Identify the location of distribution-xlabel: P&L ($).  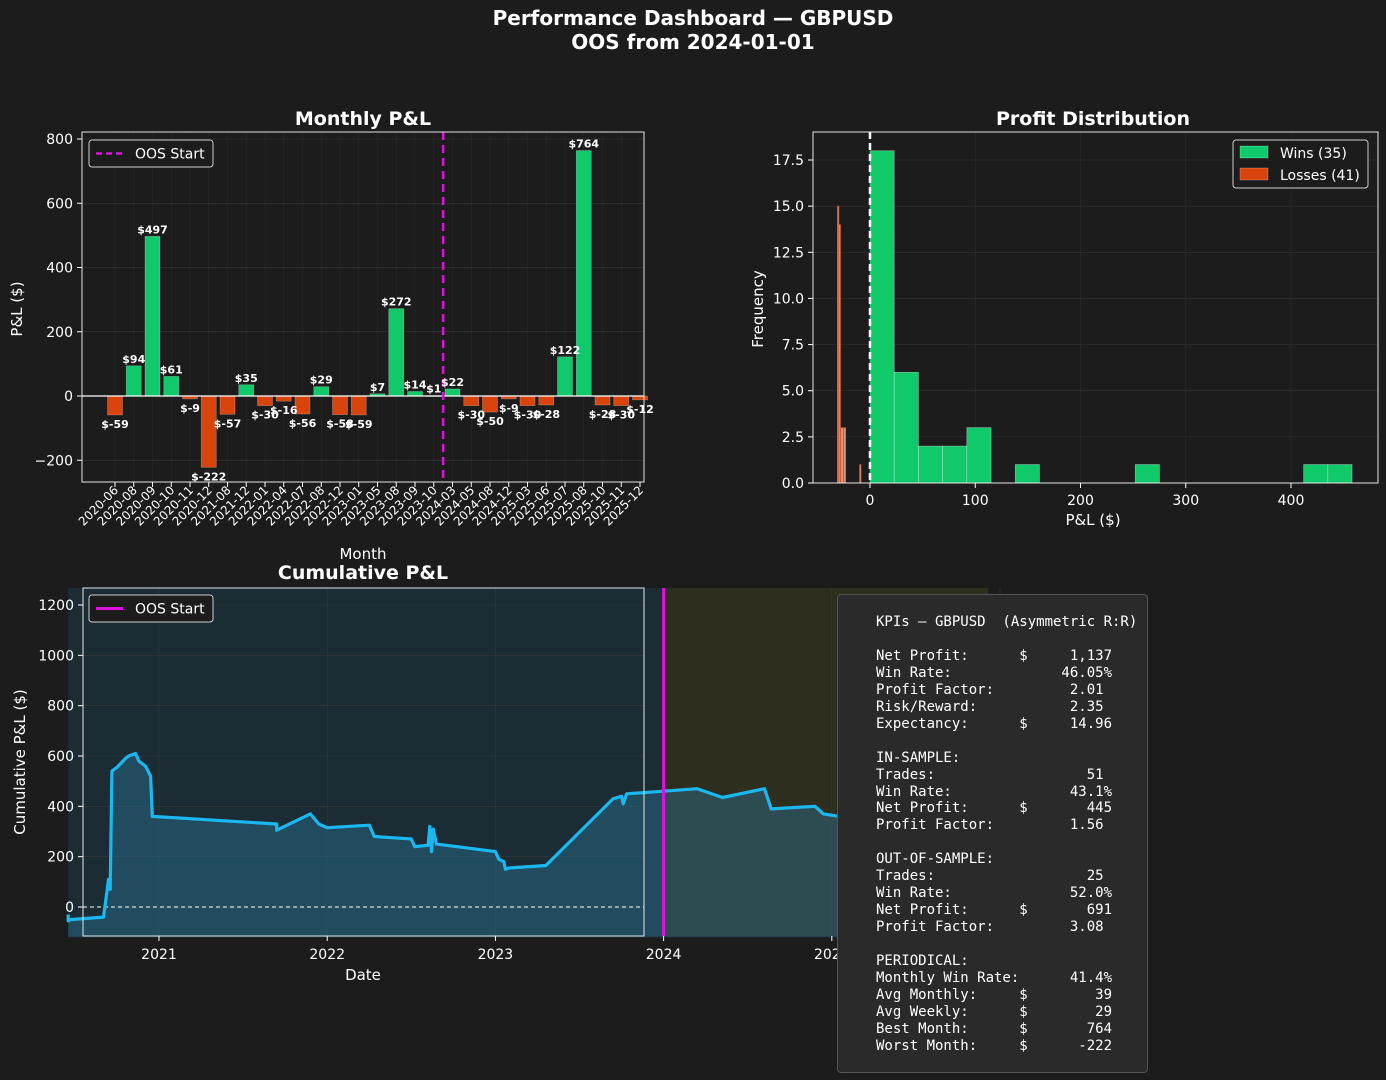
(1092, 520).